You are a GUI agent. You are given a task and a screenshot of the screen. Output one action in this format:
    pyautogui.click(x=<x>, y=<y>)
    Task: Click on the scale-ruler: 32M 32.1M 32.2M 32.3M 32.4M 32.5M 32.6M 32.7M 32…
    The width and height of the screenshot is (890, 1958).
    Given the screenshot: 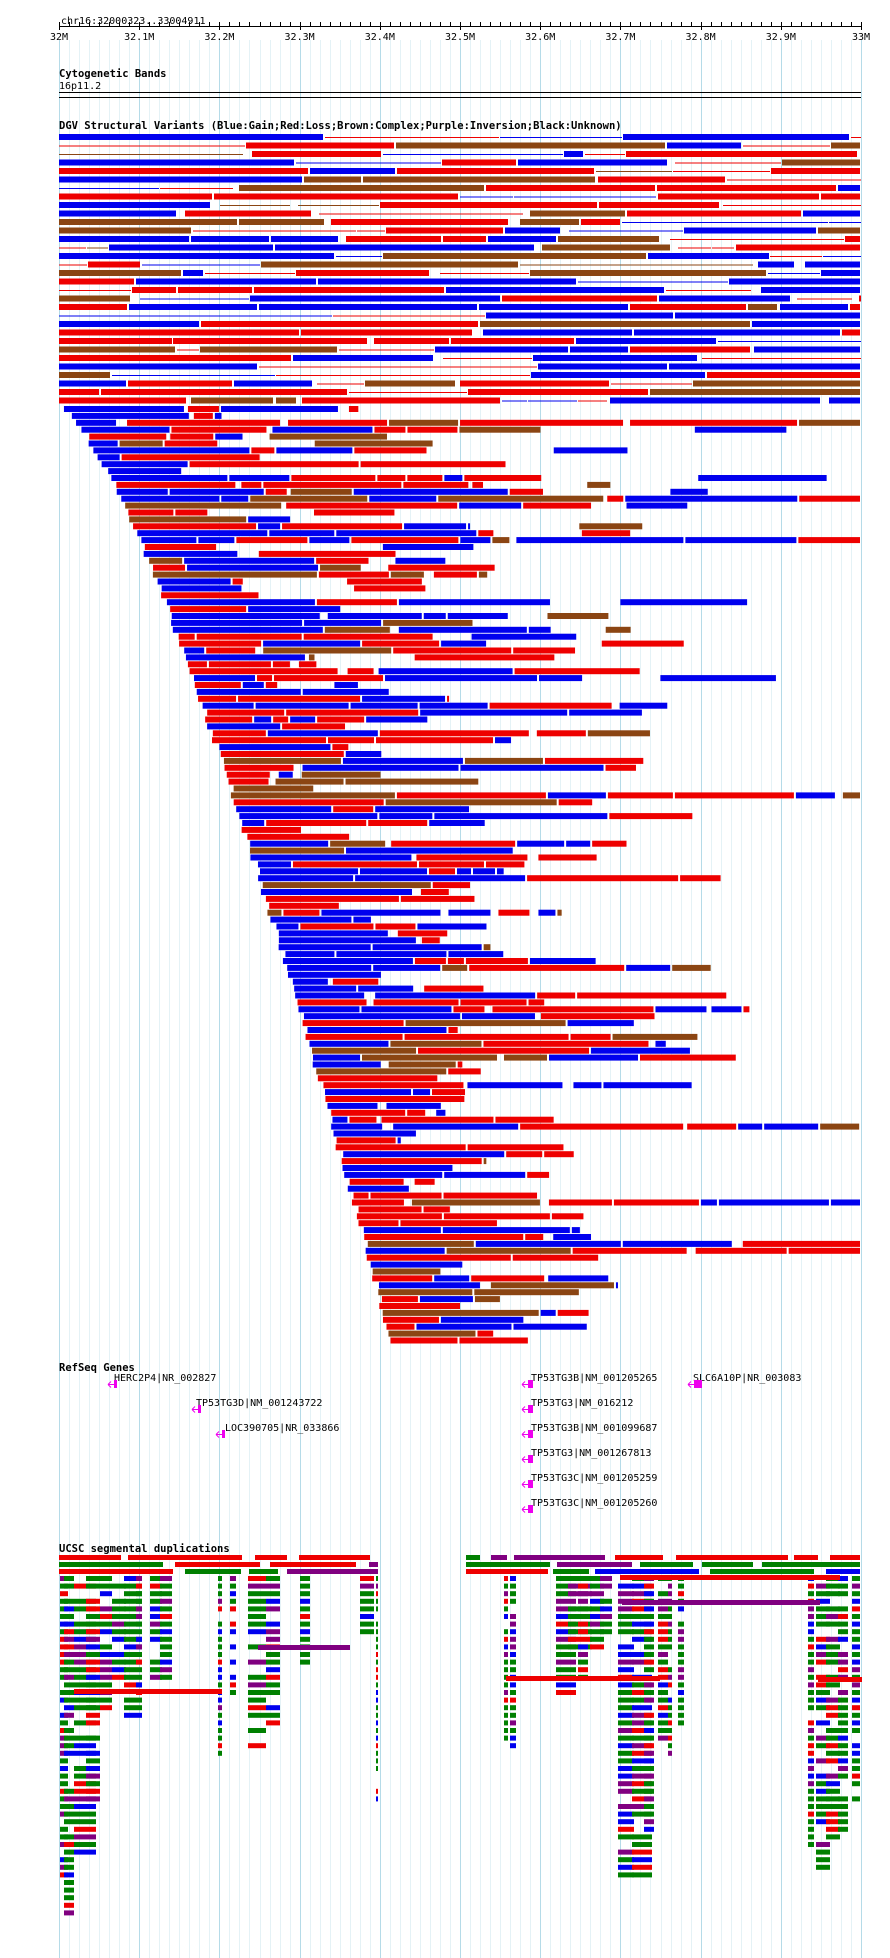 What is the action you would take?
    pyautogui.click(x=445, y=42)
    